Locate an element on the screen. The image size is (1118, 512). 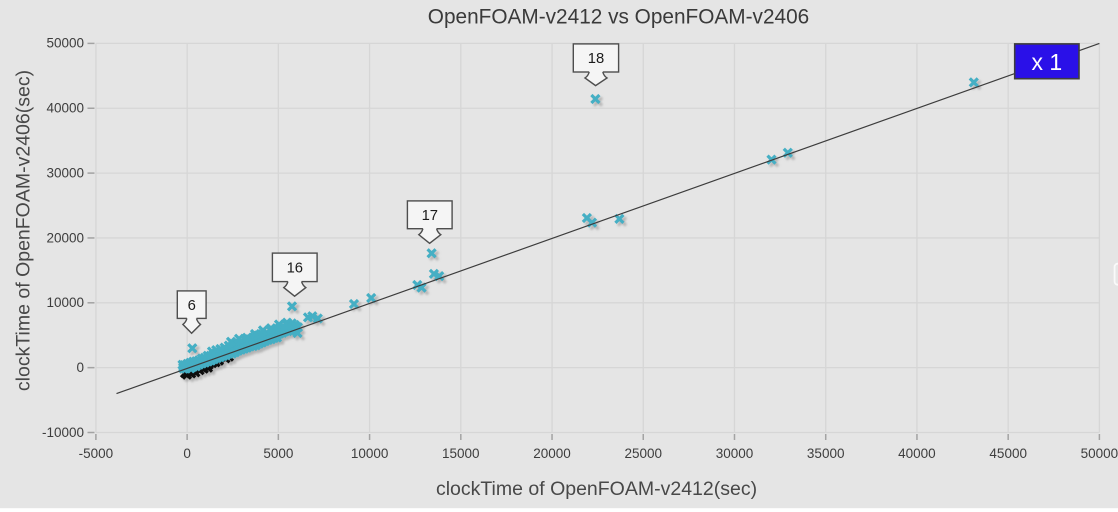
svg-text: 18 is located at coordinates (596, 59).